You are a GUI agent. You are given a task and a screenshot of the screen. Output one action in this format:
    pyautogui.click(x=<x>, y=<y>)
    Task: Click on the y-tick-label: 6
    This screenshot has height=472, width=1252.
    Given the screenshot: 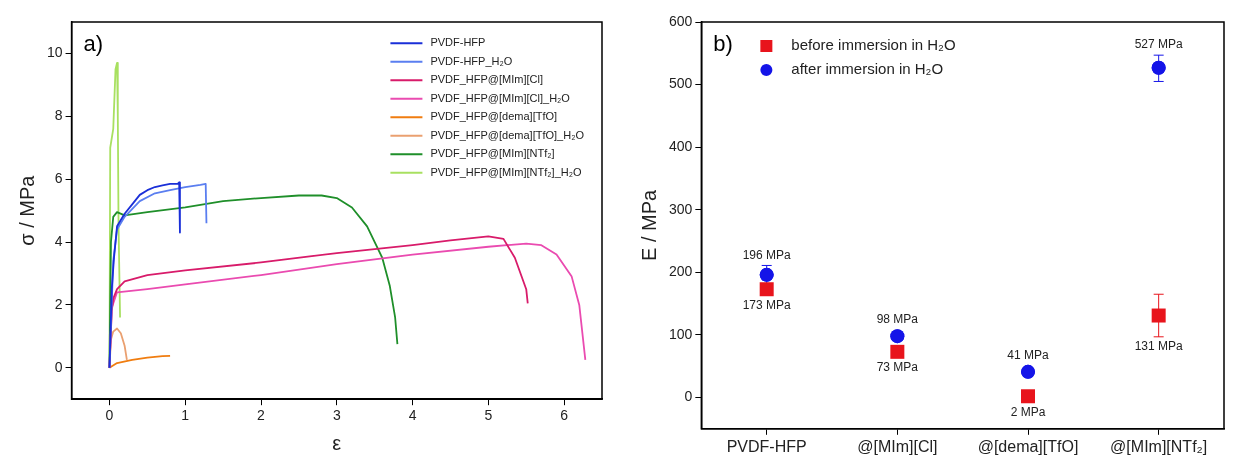 What is the action you would take?
    pyautogui.click(x=58, y=178)
    